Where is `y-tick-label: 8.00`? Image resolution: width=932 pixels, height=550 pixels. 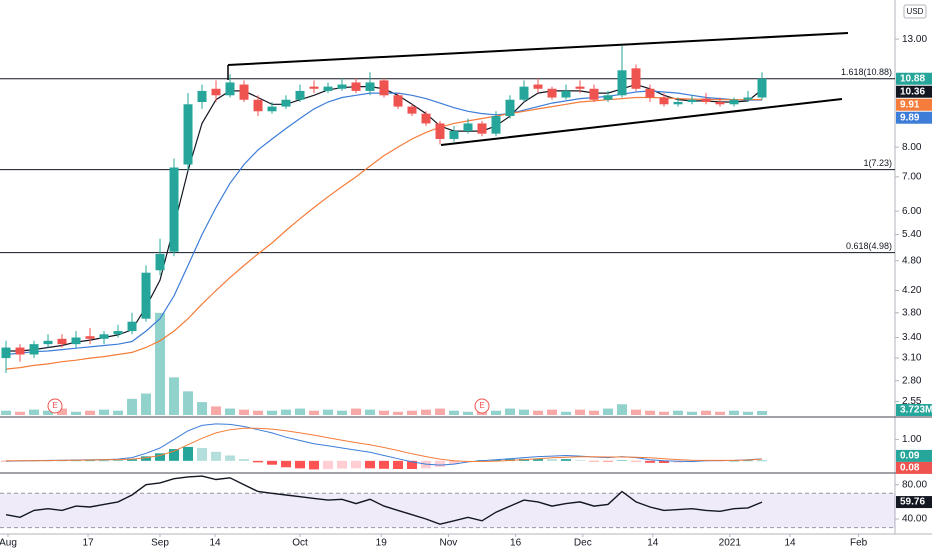 y-tick-label: 8.00 is located at coordinates (912, 147).